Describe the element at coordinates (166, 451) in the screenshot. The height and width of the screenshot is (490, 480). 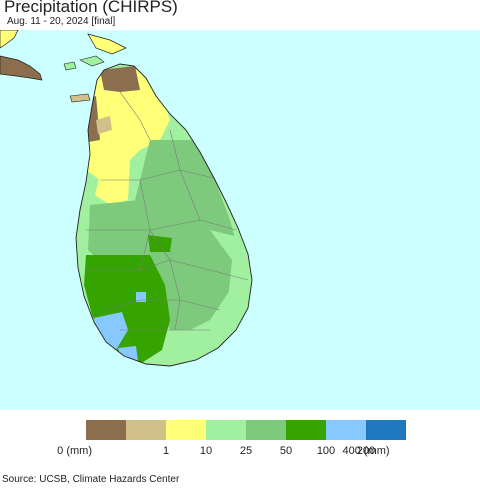
I see `legend-tick-1: 1` at that location.